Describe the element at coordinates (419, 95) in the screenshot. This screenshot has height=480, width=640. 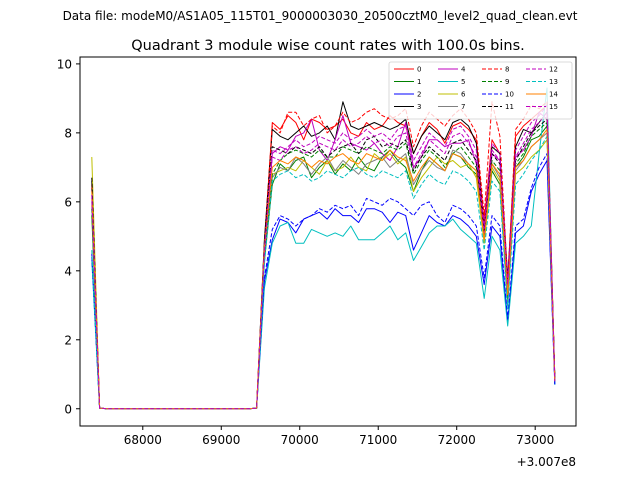
I see `legend-label-2: 2` at that location.